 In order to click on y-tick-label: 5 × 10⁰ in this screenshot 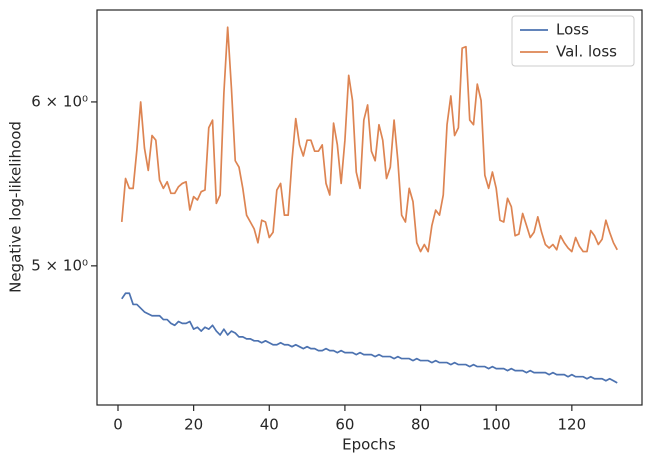, I will do `click(59, 265)`.